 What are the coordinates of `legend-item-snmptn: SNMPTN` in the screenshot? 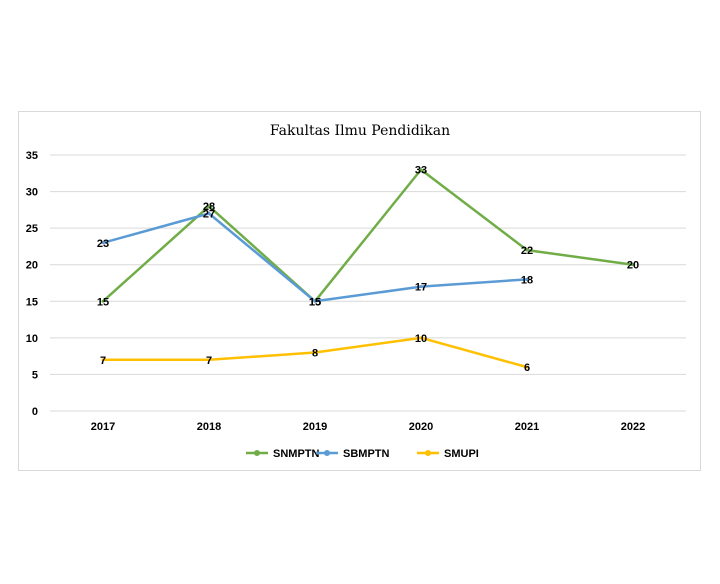 It's located at (283, 454).